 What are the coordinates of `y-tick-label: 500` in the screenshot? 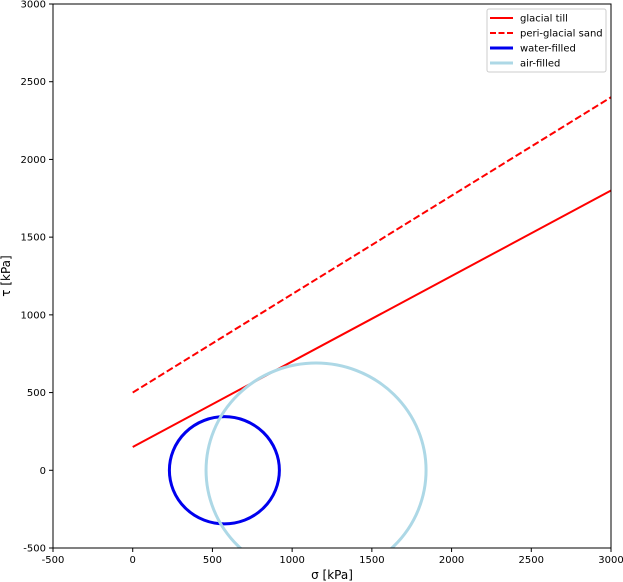 It's located at (36, 393).